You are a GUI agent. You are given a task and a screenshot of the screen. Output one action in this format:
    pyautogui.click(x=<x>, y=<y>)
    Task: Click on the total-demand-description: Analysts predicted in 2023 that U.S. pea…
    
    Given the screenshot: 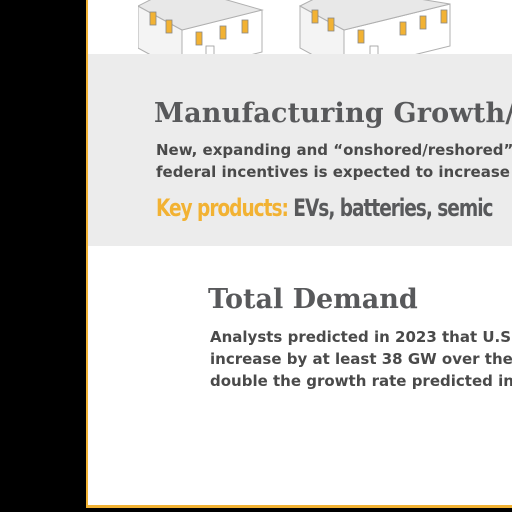 What is the action you would take?
    pyautogui.click(x=361, y=359)
    